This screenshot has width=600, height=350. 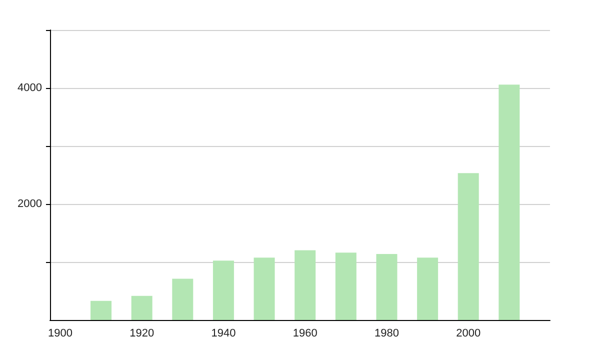 What do you see at coordinates (223, 334) in the screenshot?
I see `x-tick-label: 1940` at bounding box center [223, 334].